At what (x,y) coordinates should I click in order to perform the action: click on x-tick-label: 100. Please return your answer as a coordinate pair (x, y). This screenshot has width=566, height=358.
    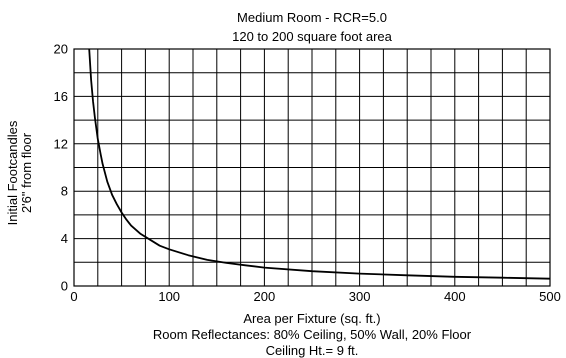
    Looking at the image, I should click on (169, 296).